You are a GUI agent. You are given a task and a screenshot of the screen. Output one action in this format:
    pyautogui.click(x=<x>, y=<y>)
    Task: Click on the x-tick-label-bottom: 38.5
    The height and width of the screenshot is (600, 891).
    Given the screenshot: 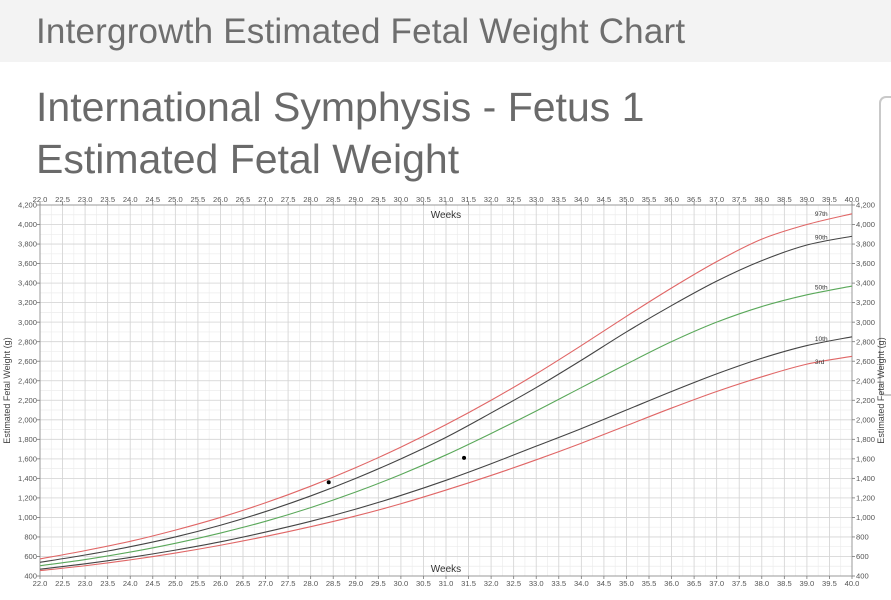 What is the action you would take?
    pyautogui.click(x=784, y=583)
    